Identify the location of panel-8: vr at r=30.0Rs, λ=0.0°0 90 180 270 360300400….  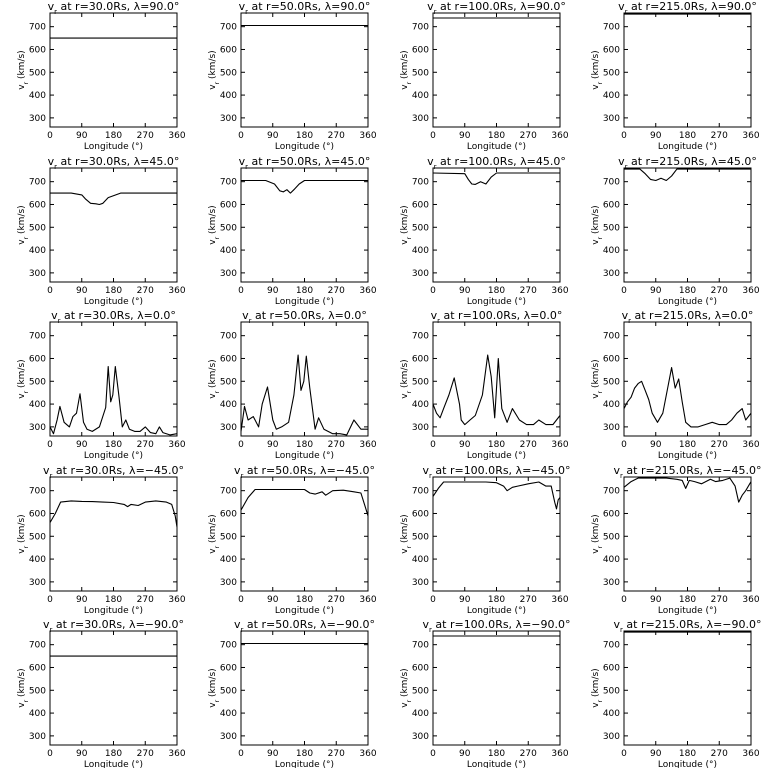
(101, 385).